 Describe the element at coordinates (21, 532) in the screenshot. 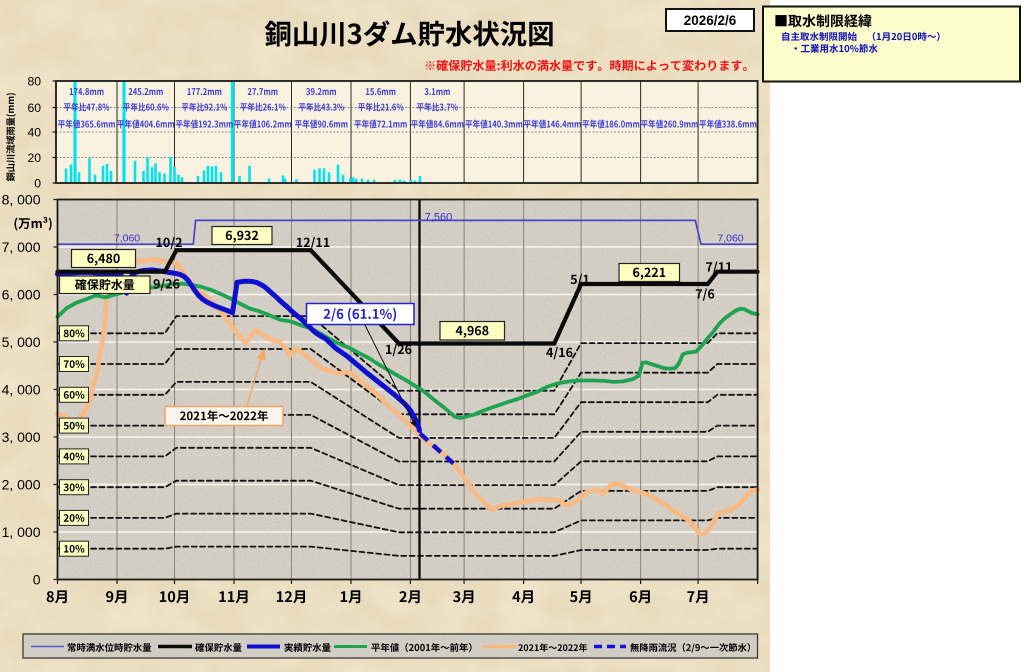

I see `svg-text: 1, 000` at that location.